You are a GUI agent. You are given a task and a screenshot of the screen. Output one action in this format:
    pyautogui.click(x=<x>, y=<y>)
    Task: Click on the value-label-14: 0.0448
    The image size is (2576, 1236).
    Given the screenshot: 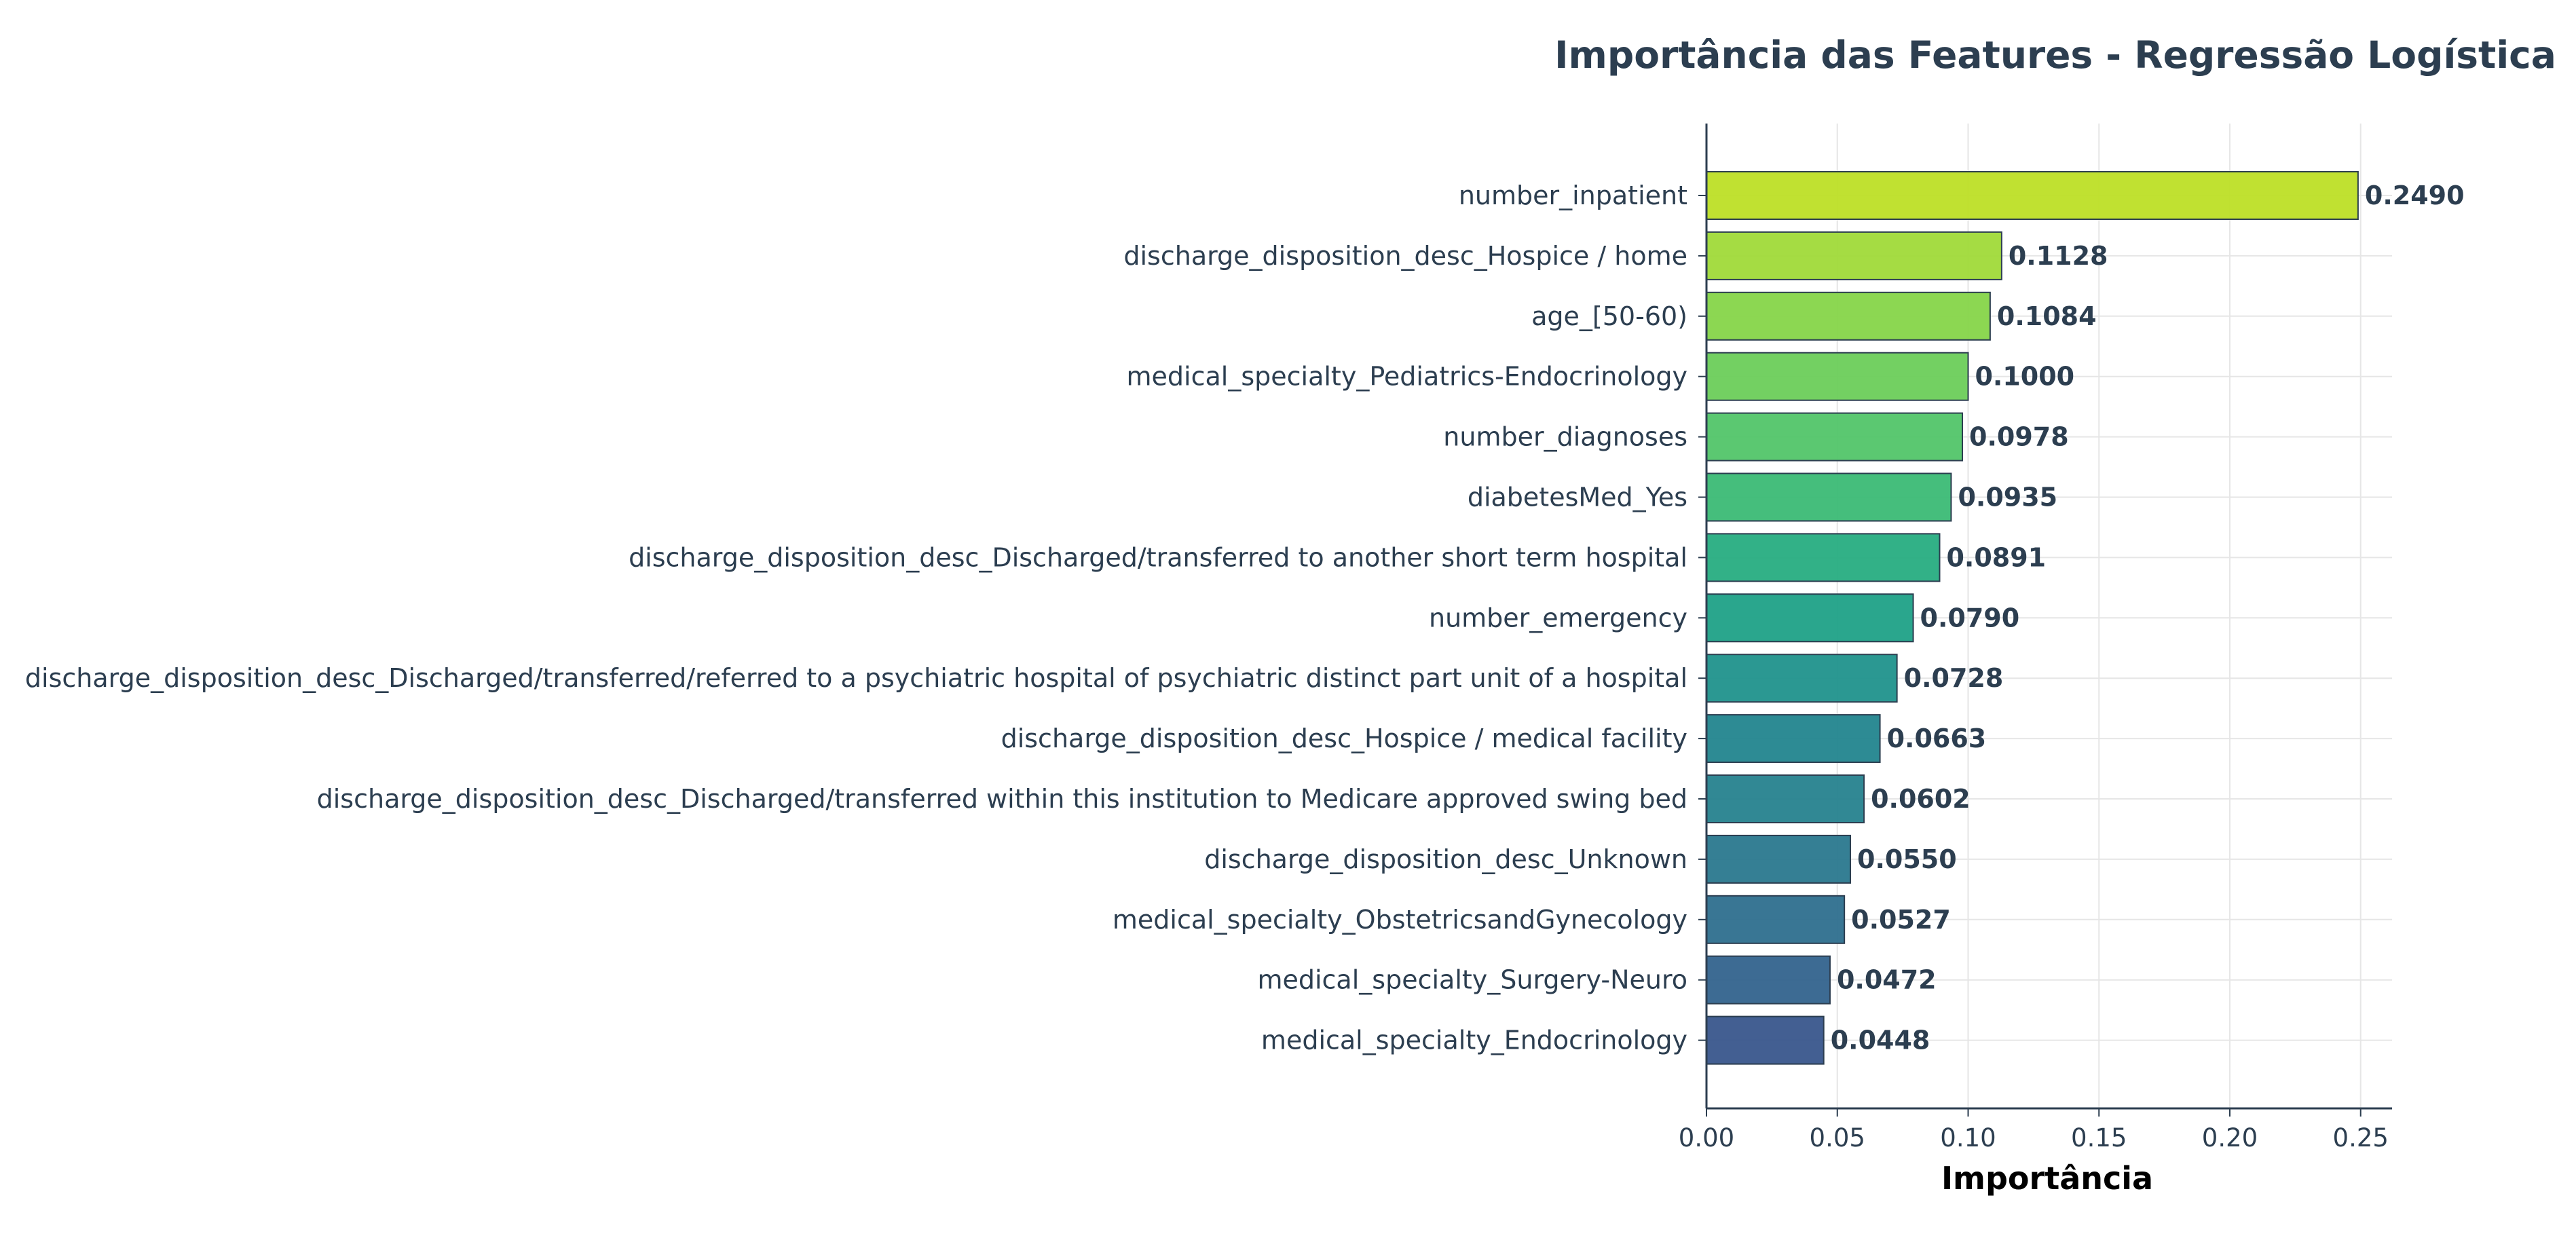 What is the action you would take?
    pyautogui.click(x=1881, y=1040)
    